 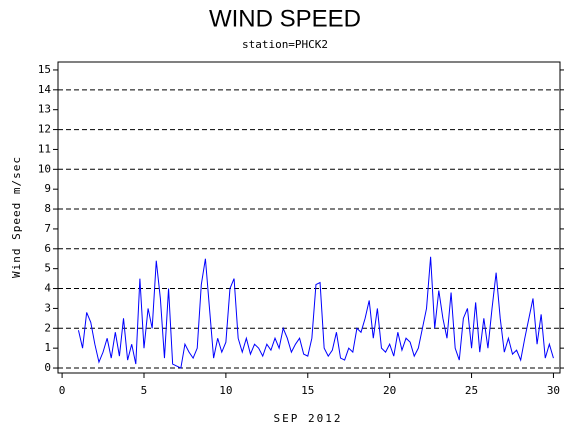 What do you see at coordinates (471, 390) in the screenshot?
I see `x-tick-label: 25` at bounding box center [471, 390].